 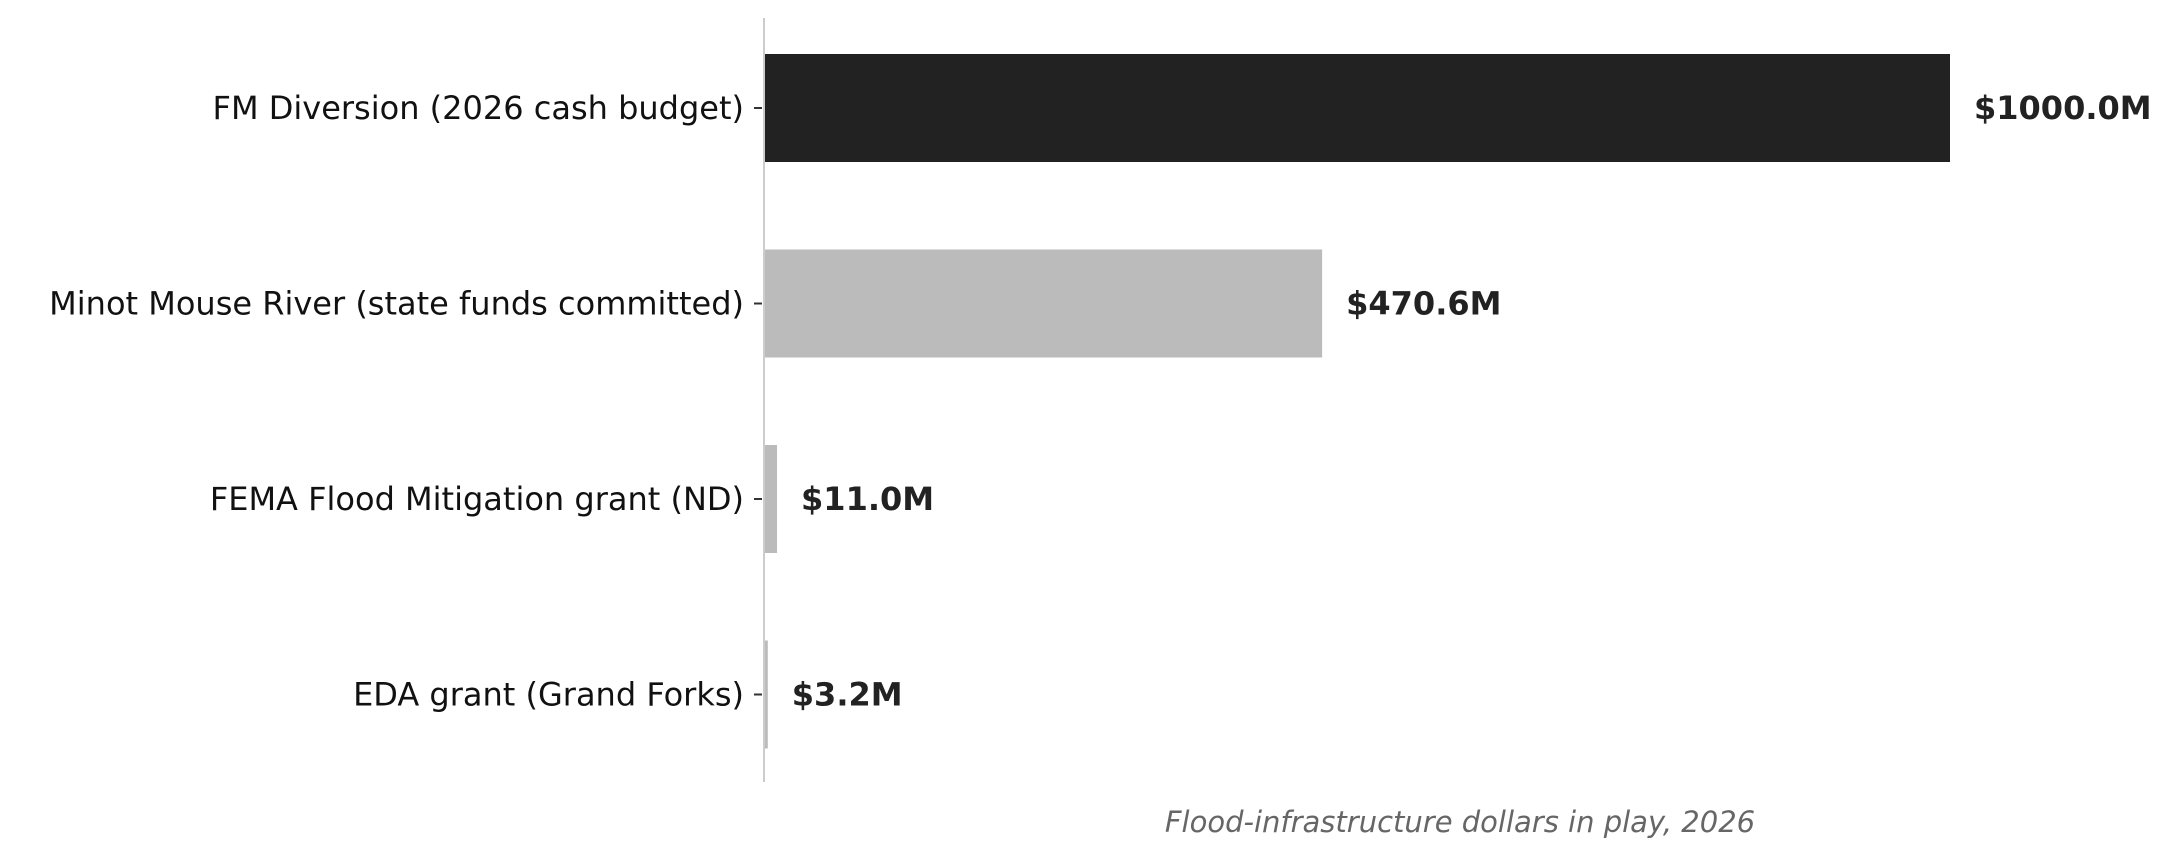 What do you see at coordinates (867, 499) in the screenshot?
I see `value-label-2: $11.0M` at bounding box center [867, 499].